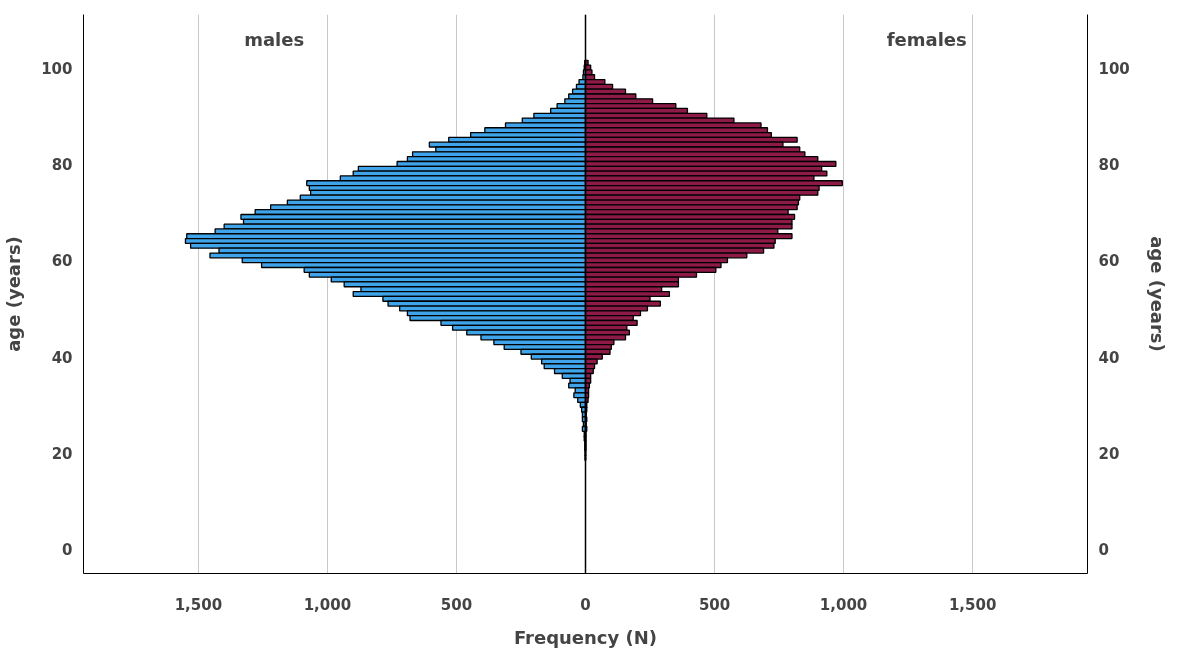 The height and width of the screenshot is (657, 1178). Describe the element at coordinates (1114, 68) in the screenshot. I see `y2-tick-label: 100` at that location.